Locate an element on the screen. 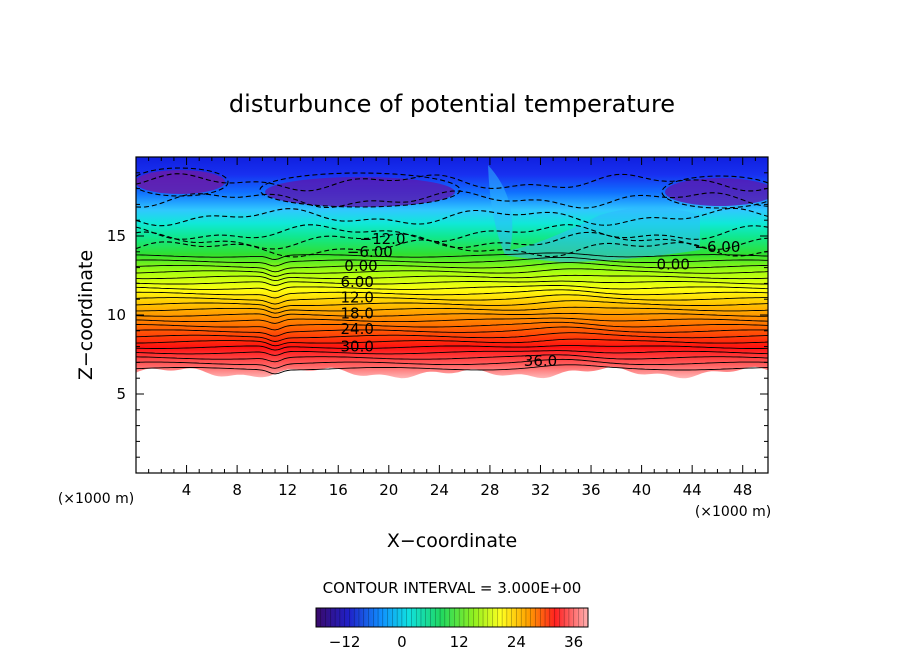 The height and width of the screenshot is (654, 904). colorbar-tick-label: 0 is located at coordinates (402, 642).